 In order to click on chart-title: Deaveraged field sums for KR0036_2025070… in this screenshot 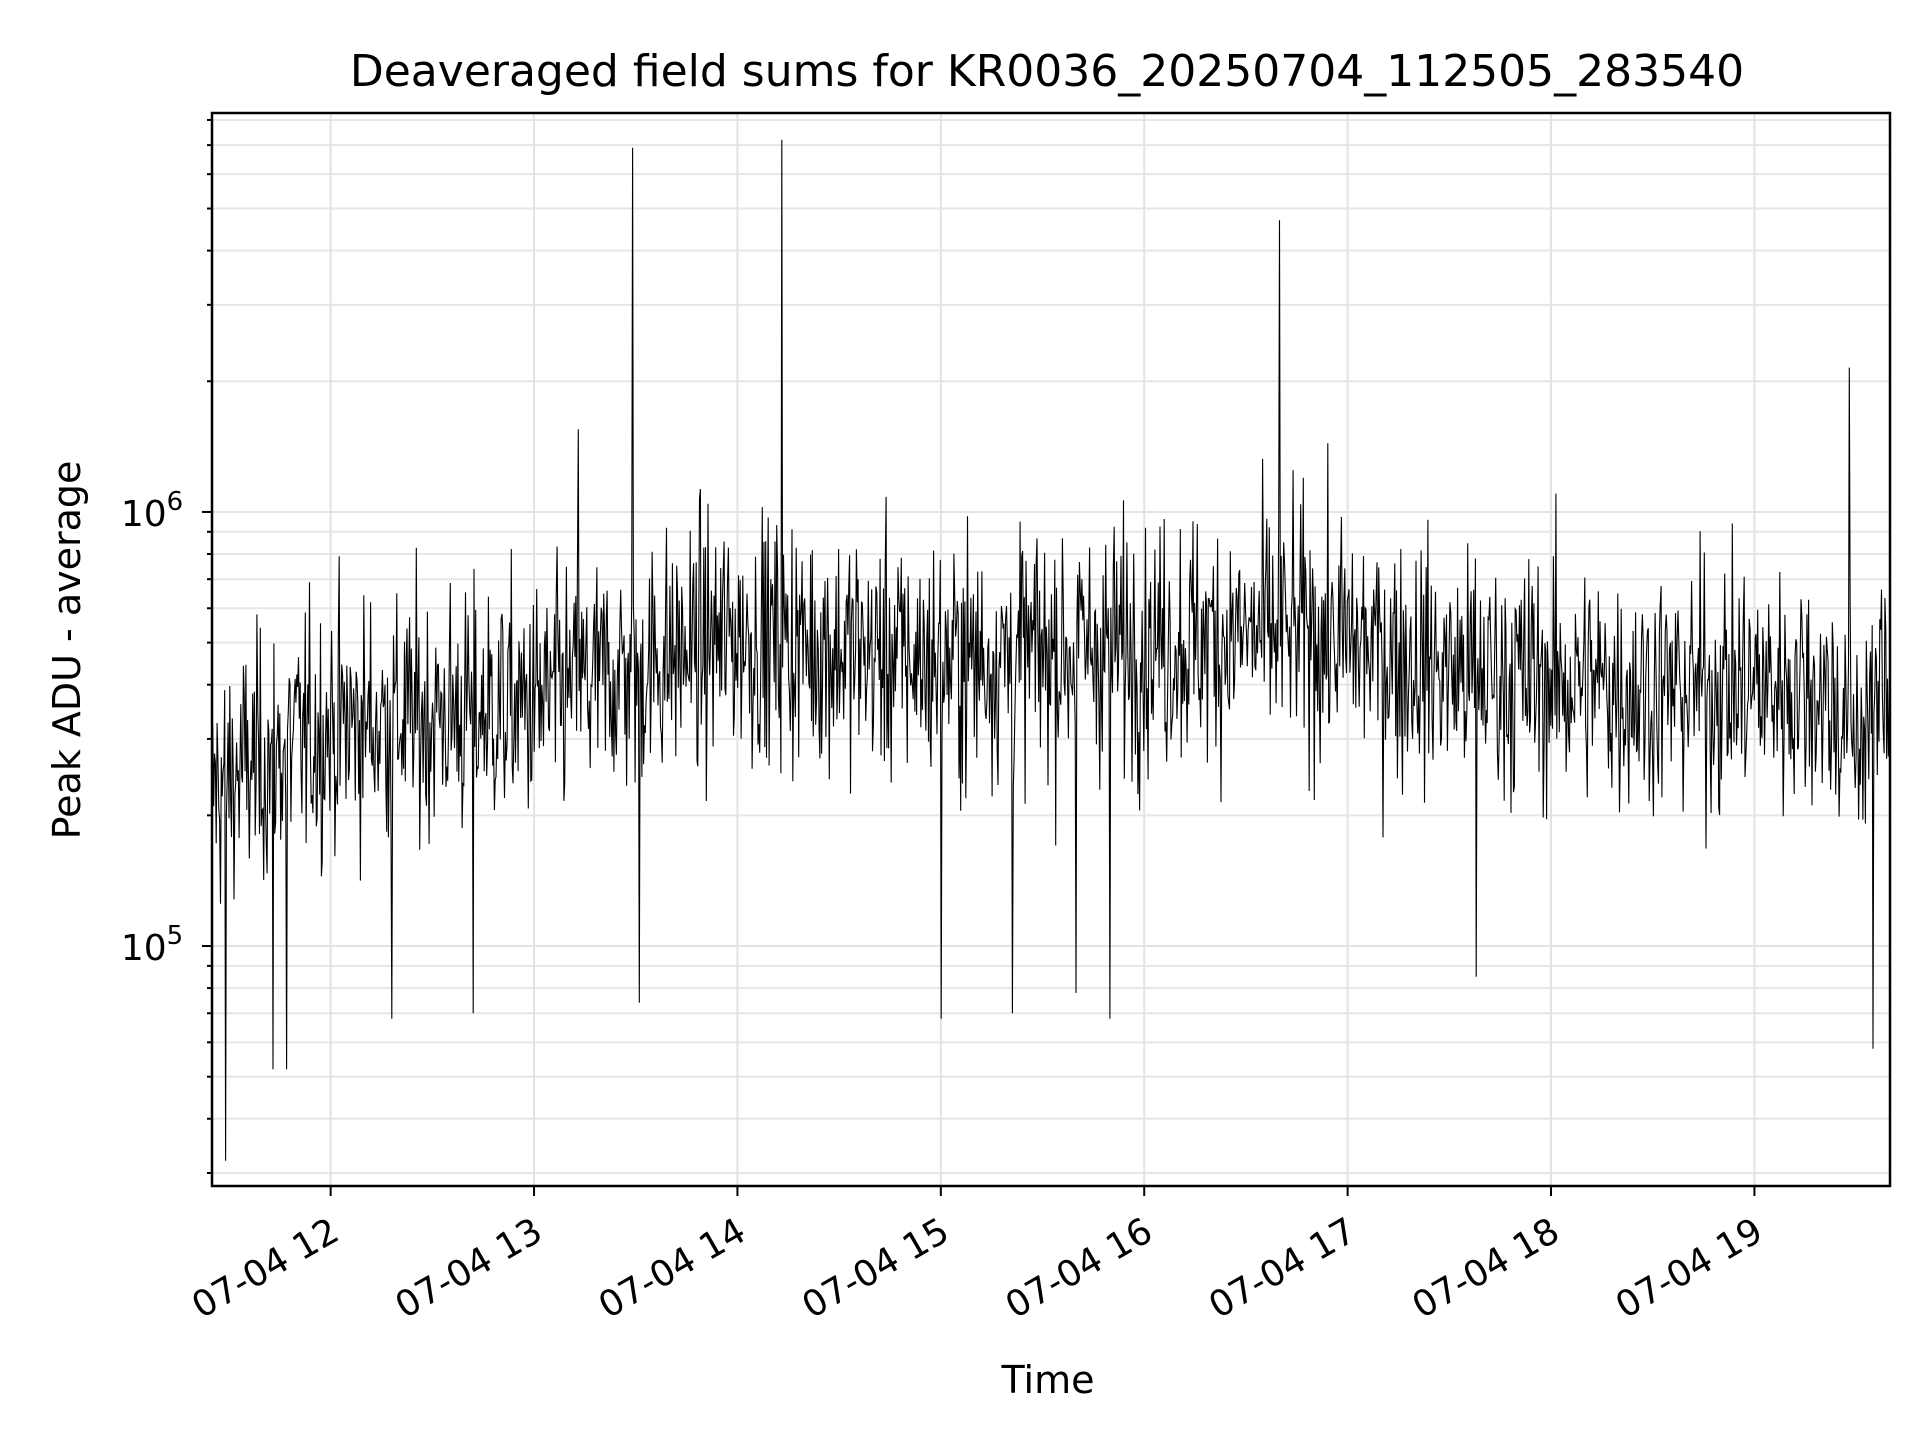, I will do `click(1047, 71)`.